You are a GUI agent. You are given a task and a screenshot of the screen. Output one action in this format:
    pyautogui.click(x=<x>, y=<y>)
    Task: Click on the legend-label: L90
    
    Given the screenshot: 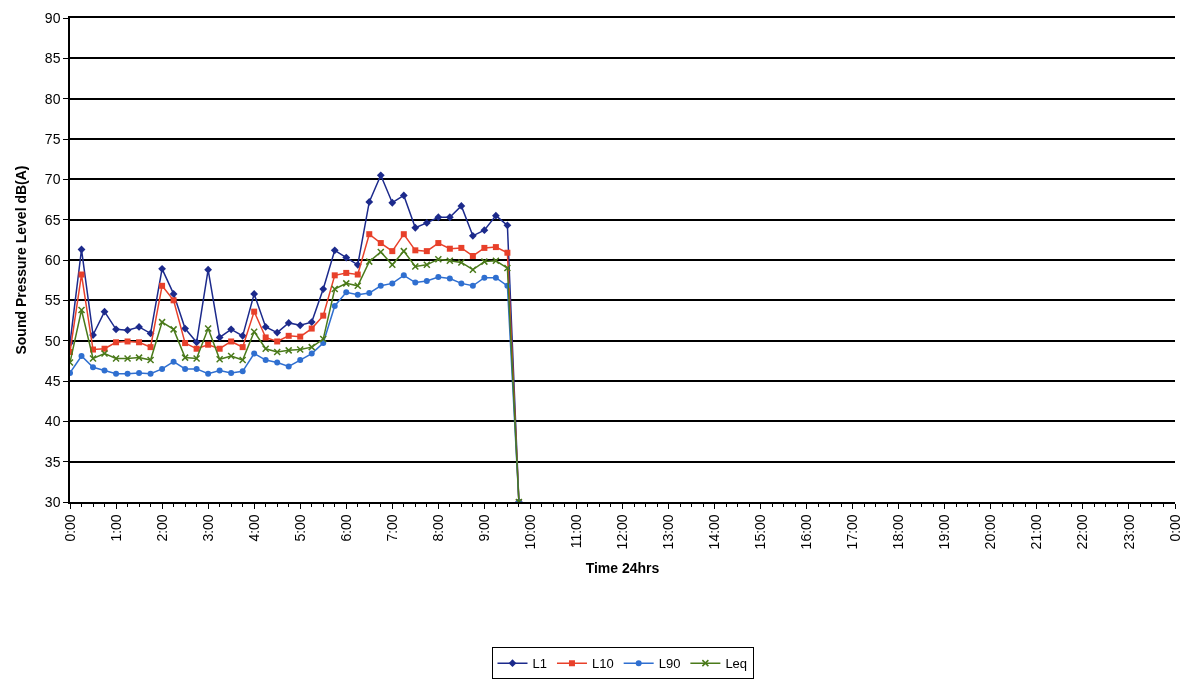 What is the action you would take?
    pyautogui.click(x=669, y=664)
    